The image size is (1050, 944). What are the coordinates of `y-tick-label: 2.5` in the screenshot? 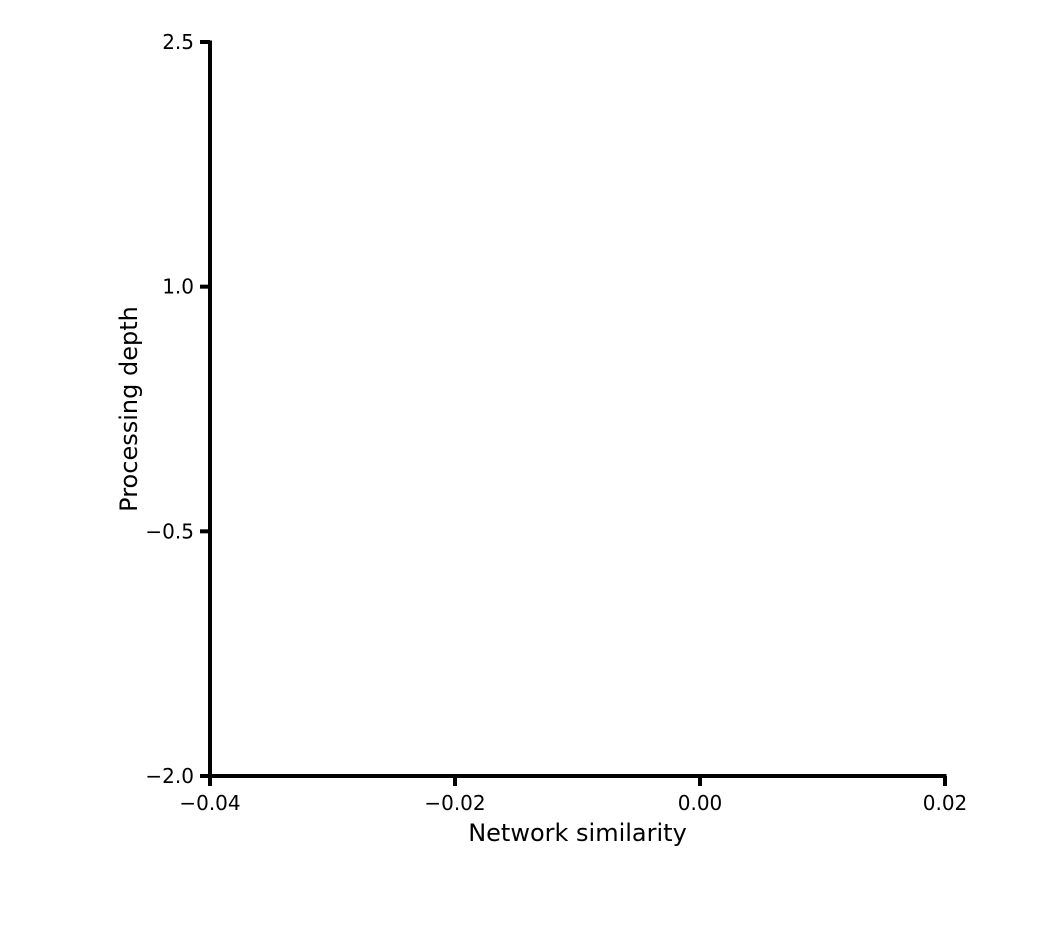 It's located at (178, 42).